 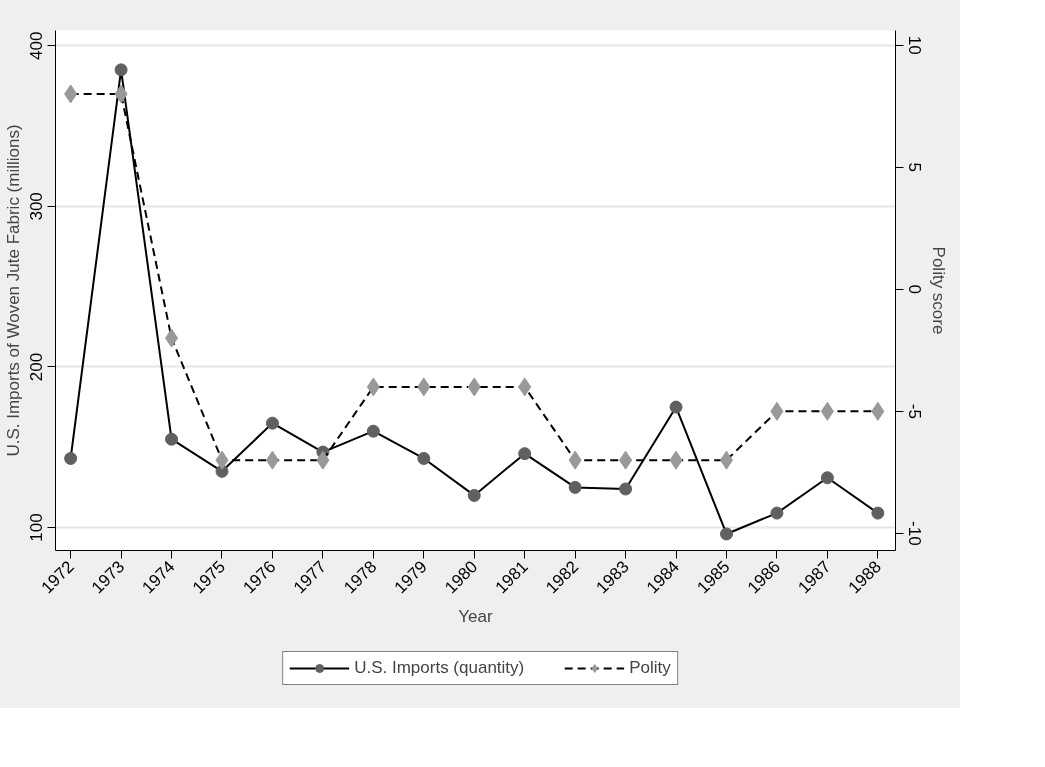 I want to click on y2-tick-label: -10, so click(x=914, y=533).